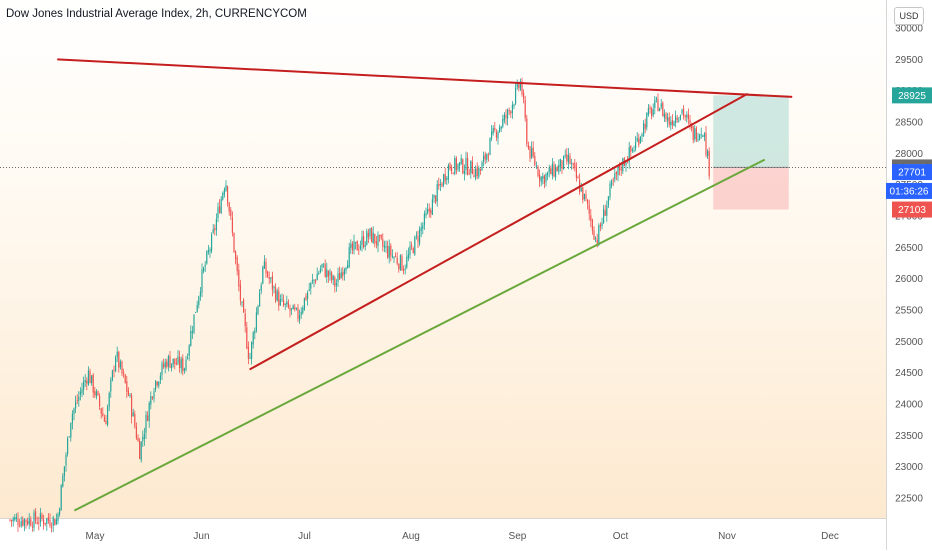 The height and width of the screenshot is (551, 932). Describe the element at coordinates (909, 123) in the screenshot. I see `price-tick-label: 28500` at that location.